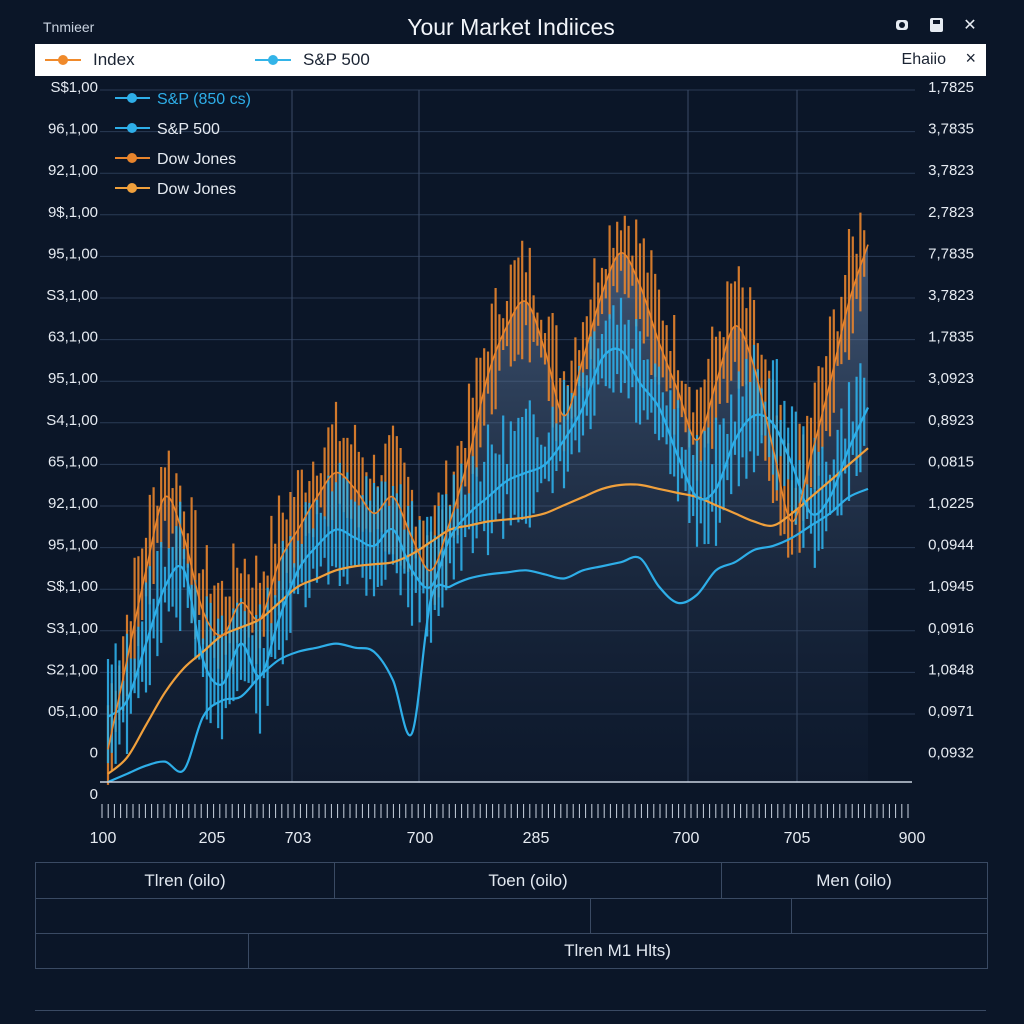 The height and width of the screenshot is (1024, 1024). I want to click on orange-line-marker-icon, so click(63, 60).